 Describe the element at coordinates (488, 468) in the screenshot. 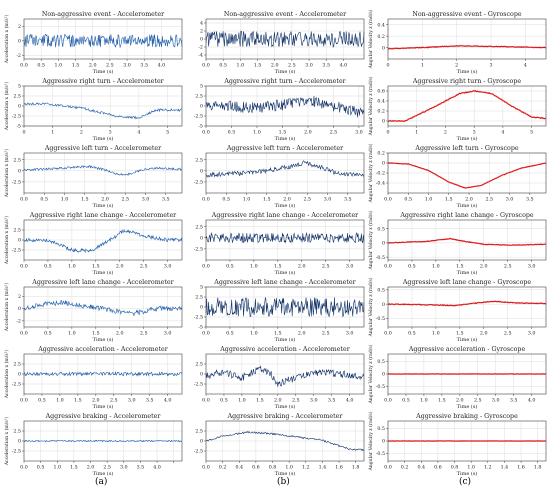

I see `x-tick-label: 1.2` at that location.